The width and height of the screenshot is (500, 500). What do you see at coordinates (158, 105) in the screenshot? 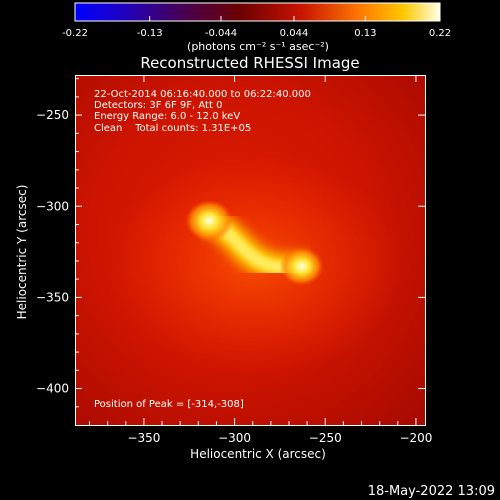
I see `annotation-detectors: Detectors: 3F 6F 9F, Att 0` at bounding box center [158, 105].